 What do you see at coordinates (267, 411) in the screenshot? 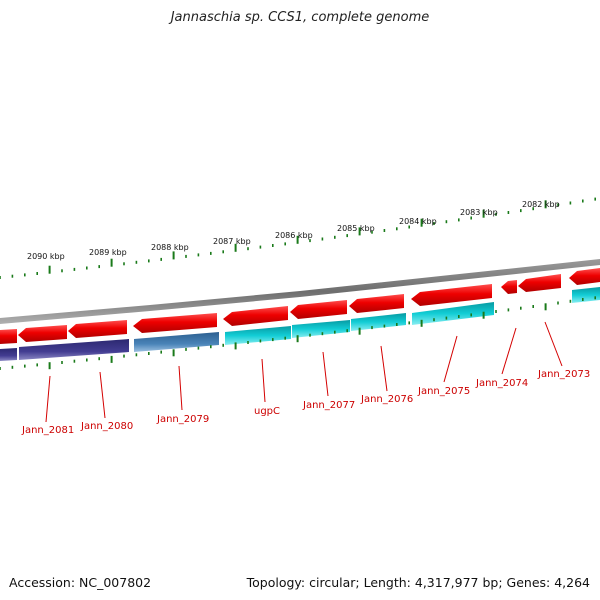
I see `gene-label-ugpc: ugpC` at bounding box center [267, 411].